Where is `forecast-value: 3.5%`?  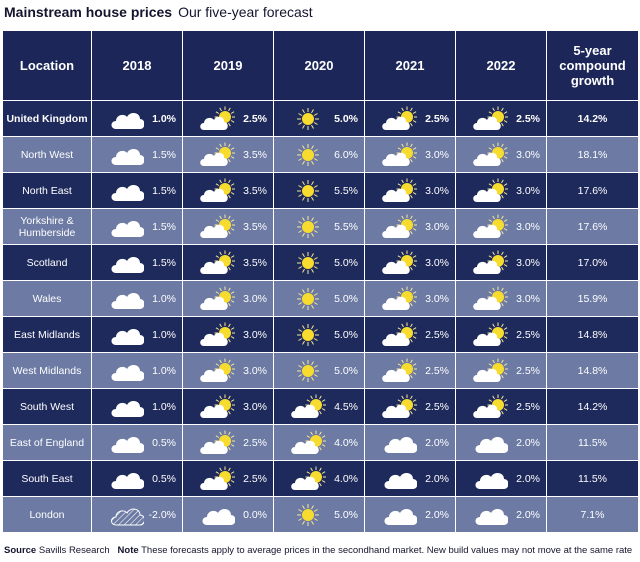
forecast-value: 3.5% is located at coordinates (255, 190).